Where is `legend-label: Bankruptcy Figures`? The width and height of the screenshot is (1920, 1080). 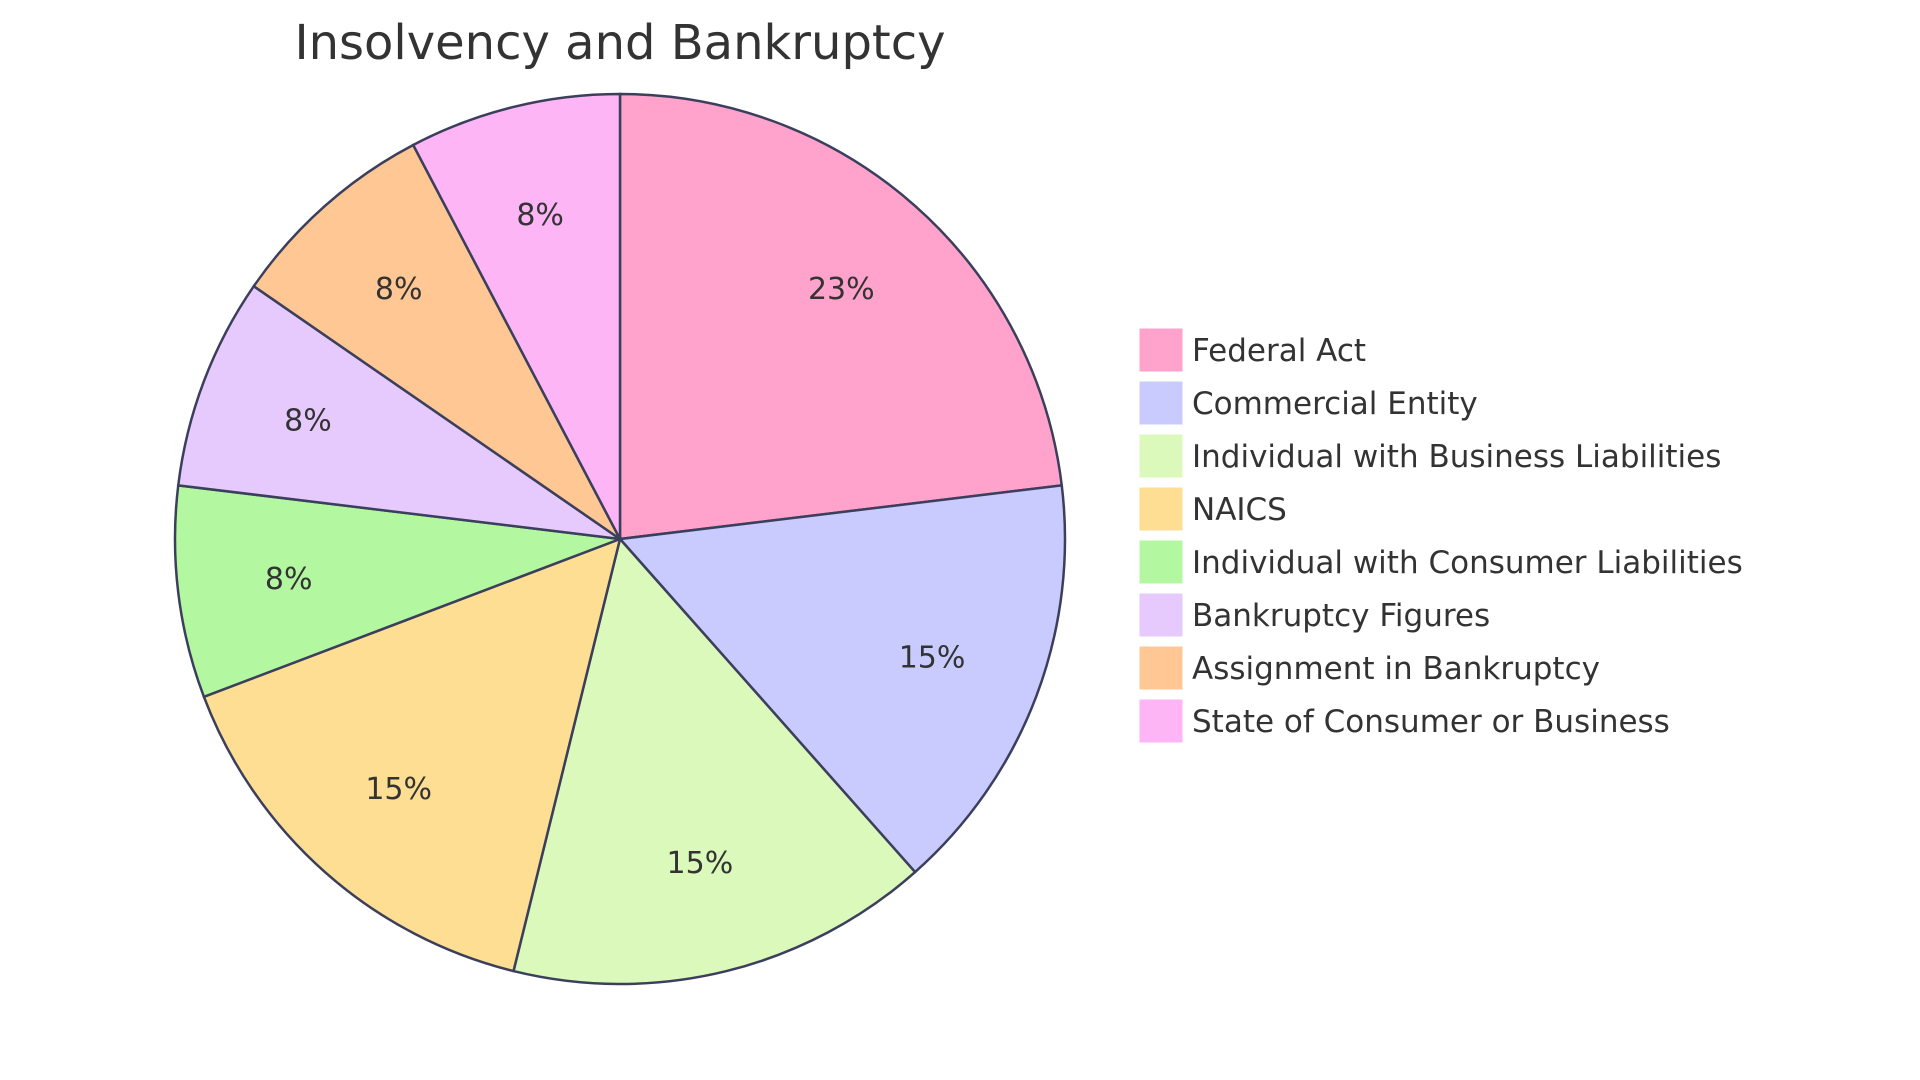 legend-label: Bankruptcy Figures is located at coordinates (1341, 616).